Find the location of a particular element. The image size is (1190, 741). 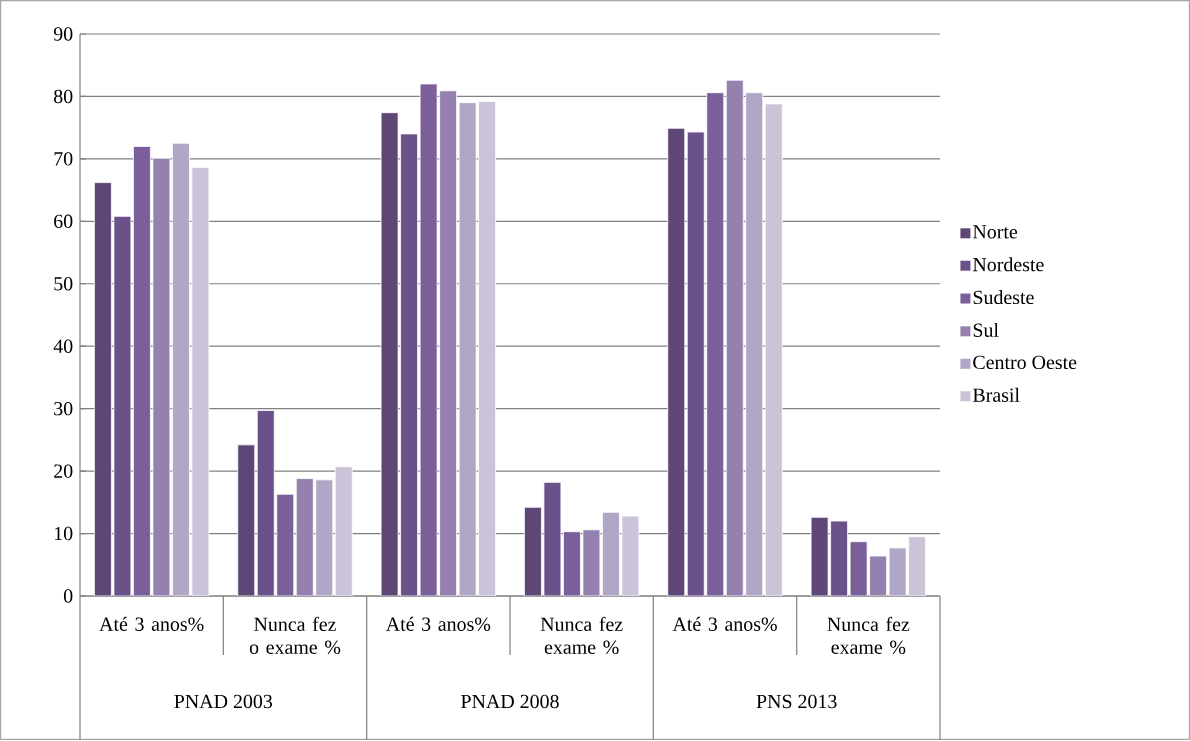

legend-label: Centro Oeste is located at coordinates (1025, 362).